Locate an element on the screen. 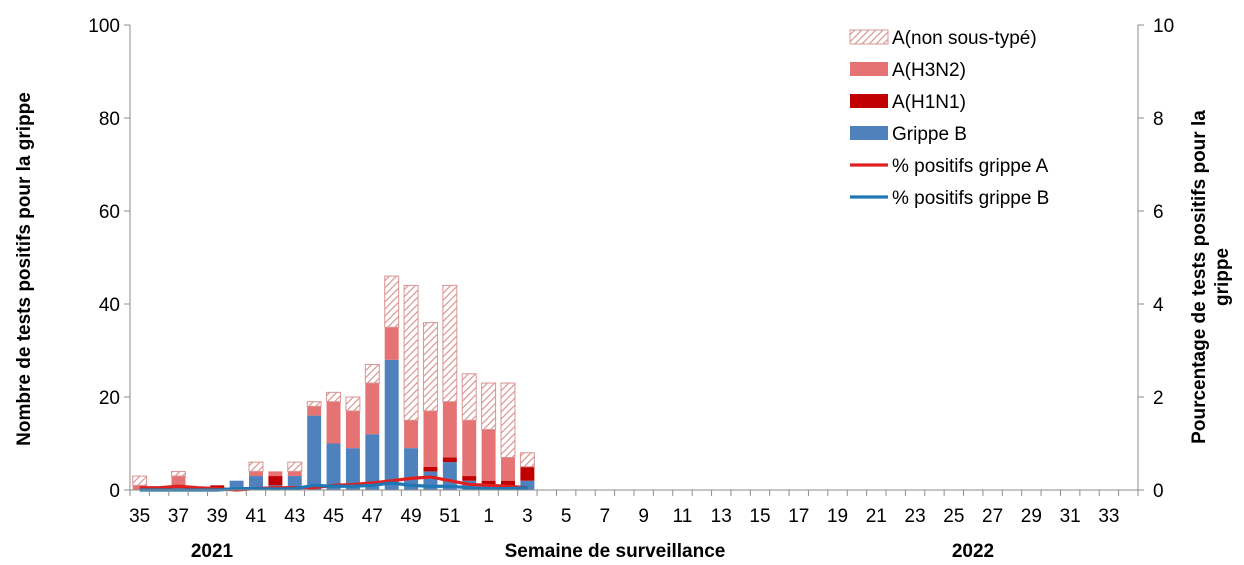  x-tick-label: 47 is located at coordinates (372, 516).